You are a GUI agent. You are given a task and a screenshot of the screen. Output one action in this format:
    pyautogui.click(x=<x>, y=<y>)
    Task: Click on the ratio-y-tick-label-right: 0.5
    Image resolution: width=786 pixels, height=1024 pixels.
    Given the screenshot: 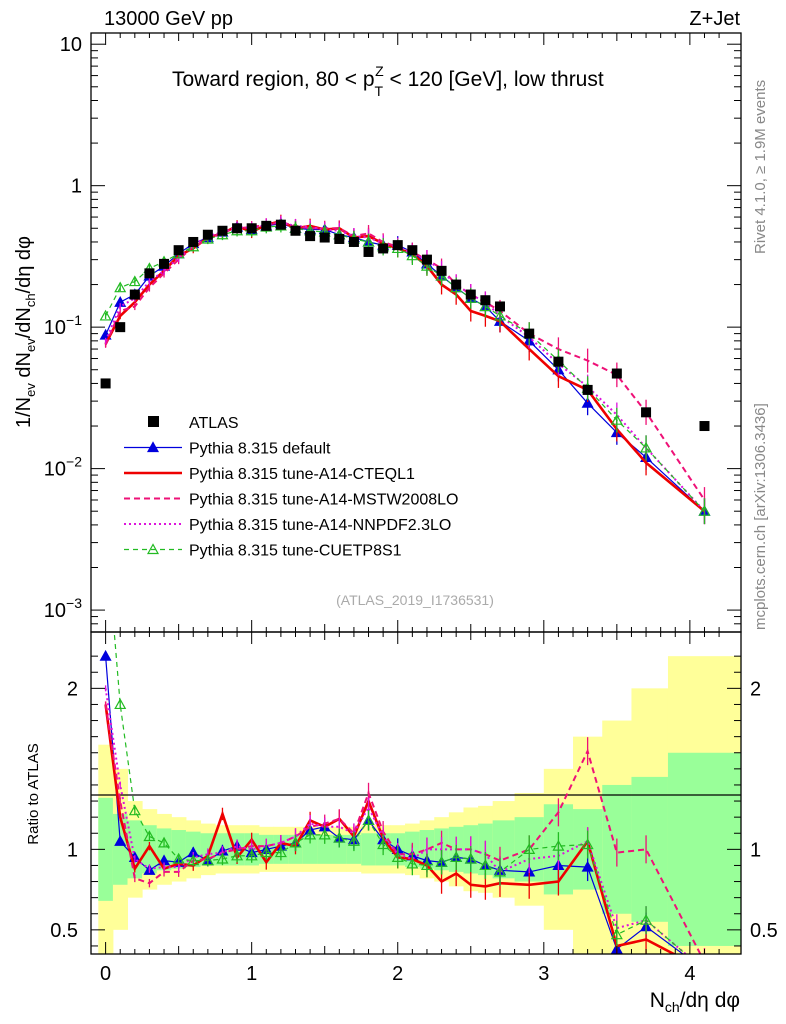 What is the action you would take?
    pyautogui.click(x=764, y=931)
    